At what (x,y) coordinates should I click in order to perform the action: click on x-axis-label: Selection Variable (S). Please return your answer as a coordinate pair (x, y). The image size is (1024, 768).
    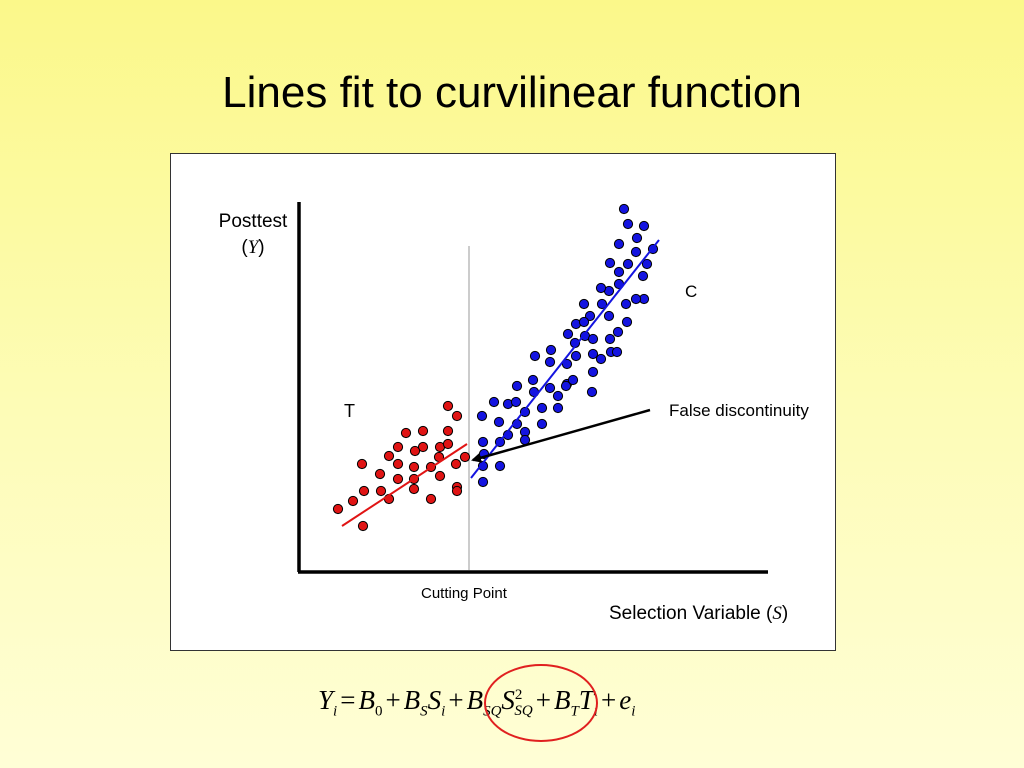
    Looking at the image, I should click on (699, 613).